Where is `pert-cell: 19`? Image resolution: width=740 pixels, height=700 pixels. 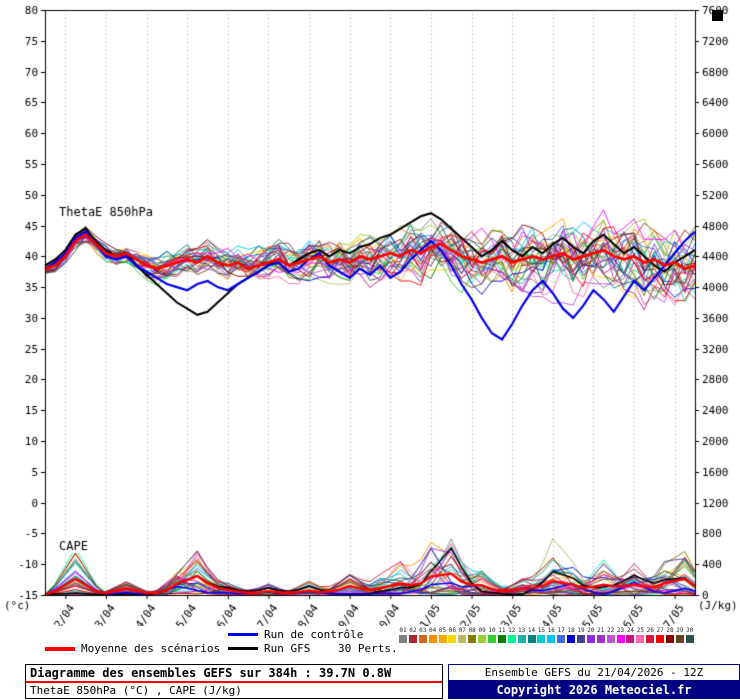
pert-cell: 19 is located at coordinates (581, 635).